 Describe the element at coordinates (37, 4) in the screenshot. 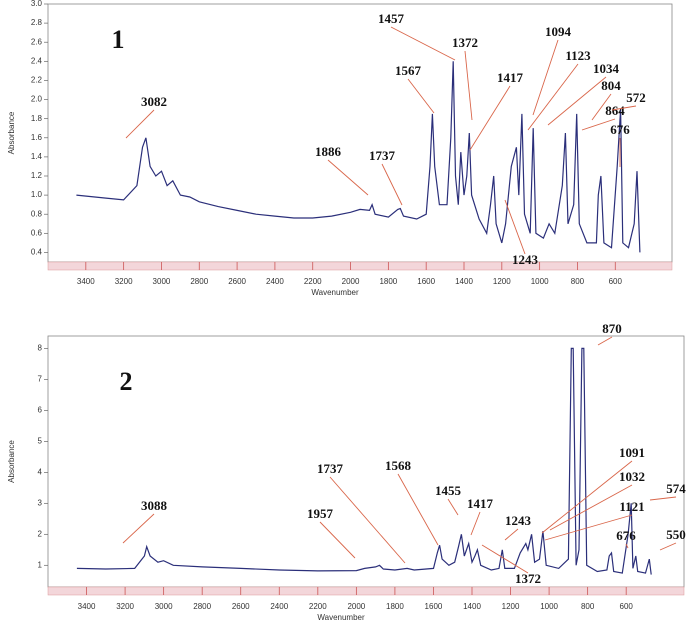

I see `y-tick-label: 3.0` at that location.